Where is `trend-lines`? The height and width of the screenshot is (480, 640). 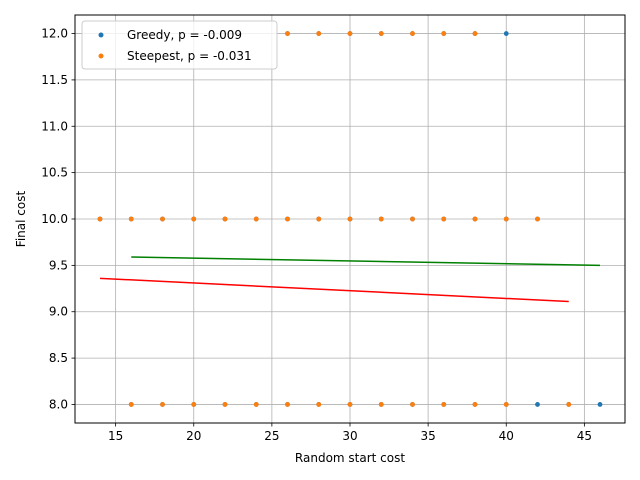
trend-lines is located at coordinates (350, 279).